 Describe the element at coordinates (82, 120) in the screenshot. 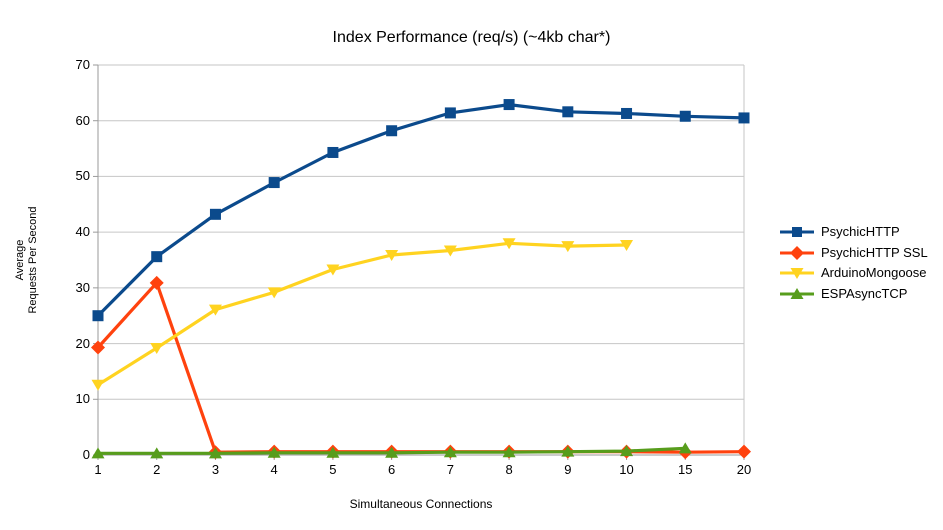

I see `y-tick-label: 60` at that location.